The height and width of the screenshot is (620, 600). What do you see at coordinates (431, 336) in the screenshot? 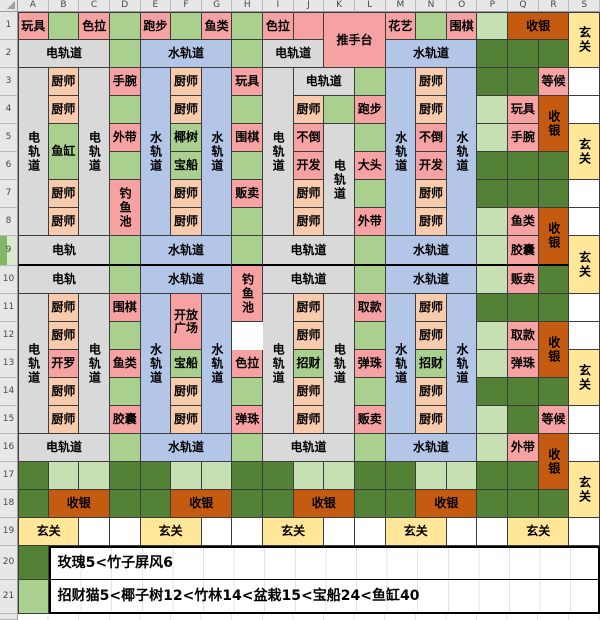
I see `cell-N12: 厨师` at bounding box center [431, 336].